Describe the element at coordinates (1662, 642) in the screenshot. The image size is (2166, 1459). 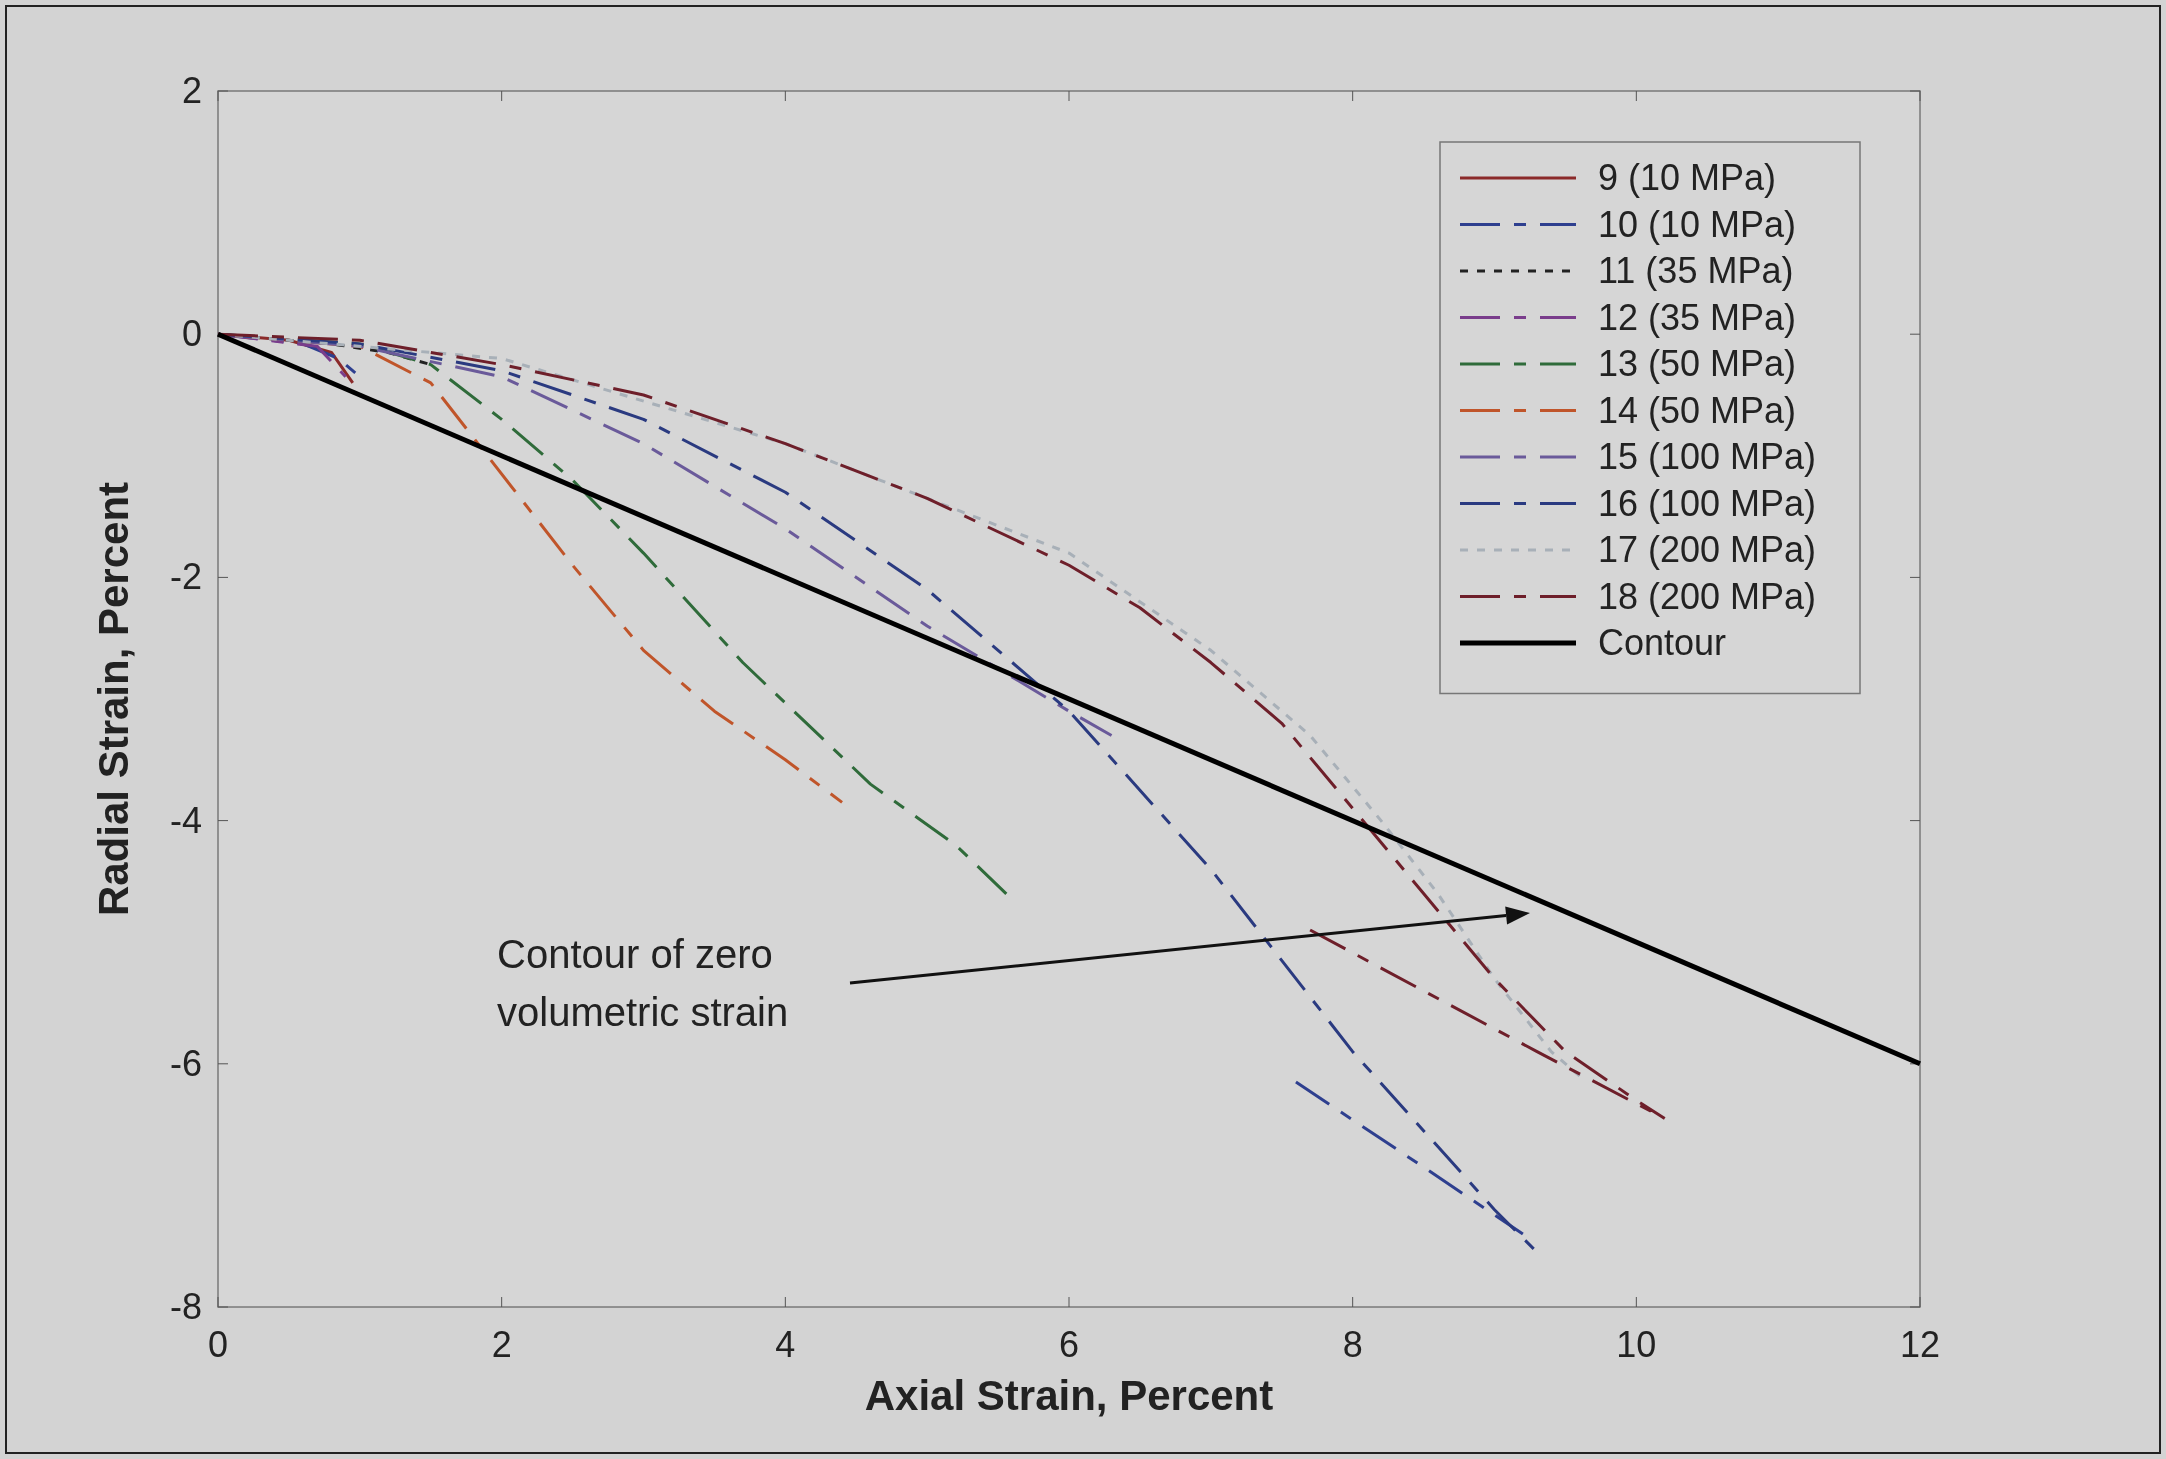
I see `legend-label: Contour` at that location.